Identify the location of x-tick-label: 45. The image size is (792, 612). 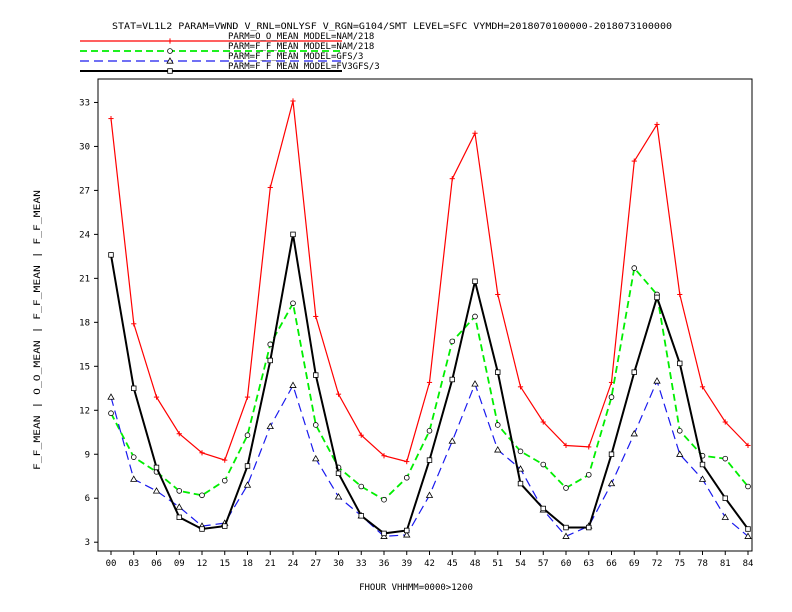
(452, 564).